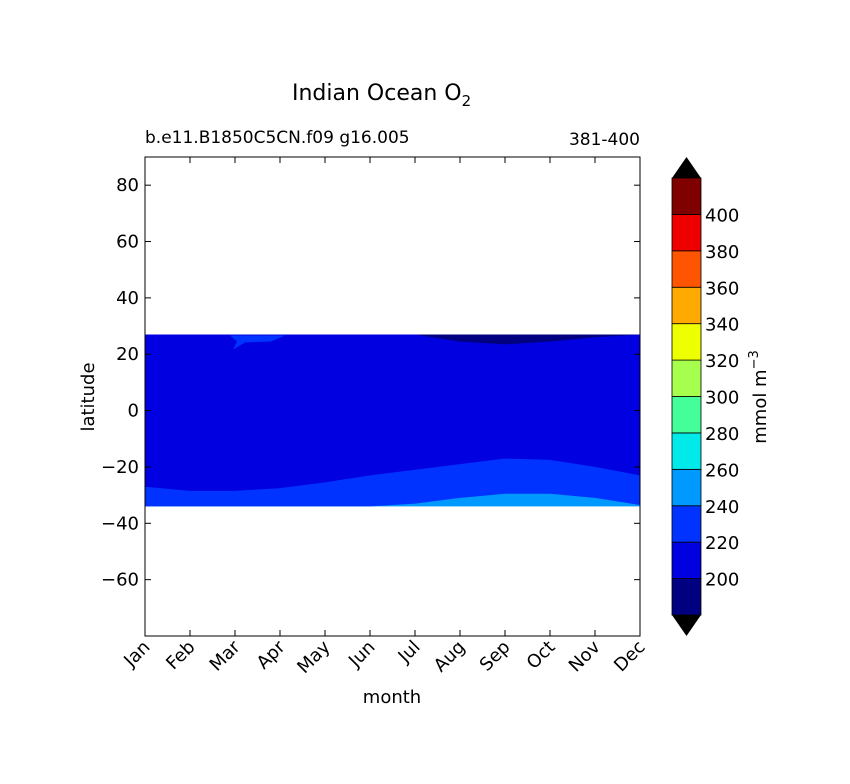  What do you see at coordinates (759, 397) in the screenshot?
I see `colorbar-label: mmol m−3` at bounding box center [759, 397].